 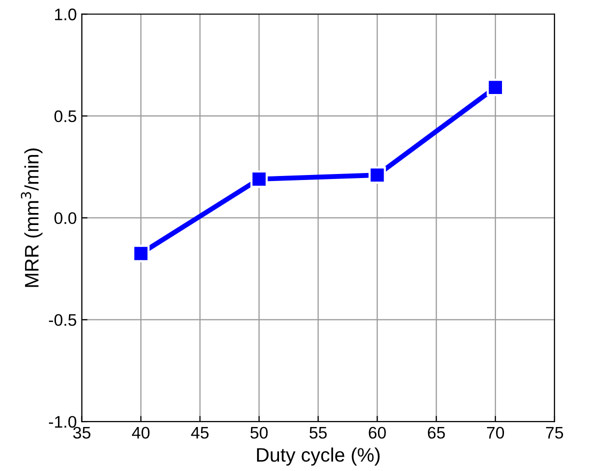 What do you see at coordinates (62, 422) in the screenshot?
I see `y-tick-label: -1.0` at bounding box center [62, 422].